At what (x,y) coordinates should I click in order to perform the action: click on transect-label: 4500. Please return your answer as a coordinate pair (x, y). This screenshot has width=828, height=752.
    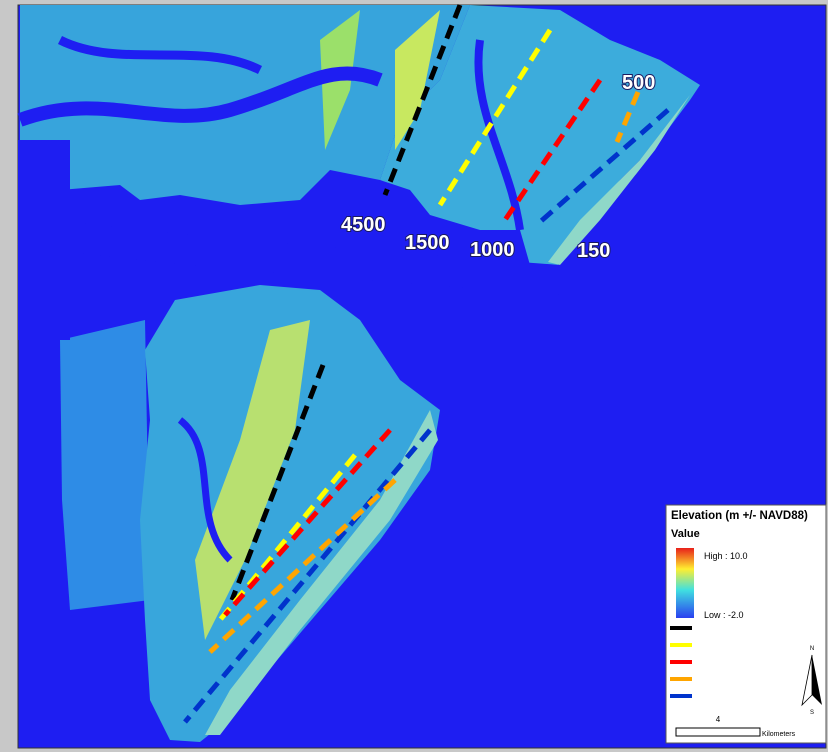
    Looking at the image, I should click on (363, 225).